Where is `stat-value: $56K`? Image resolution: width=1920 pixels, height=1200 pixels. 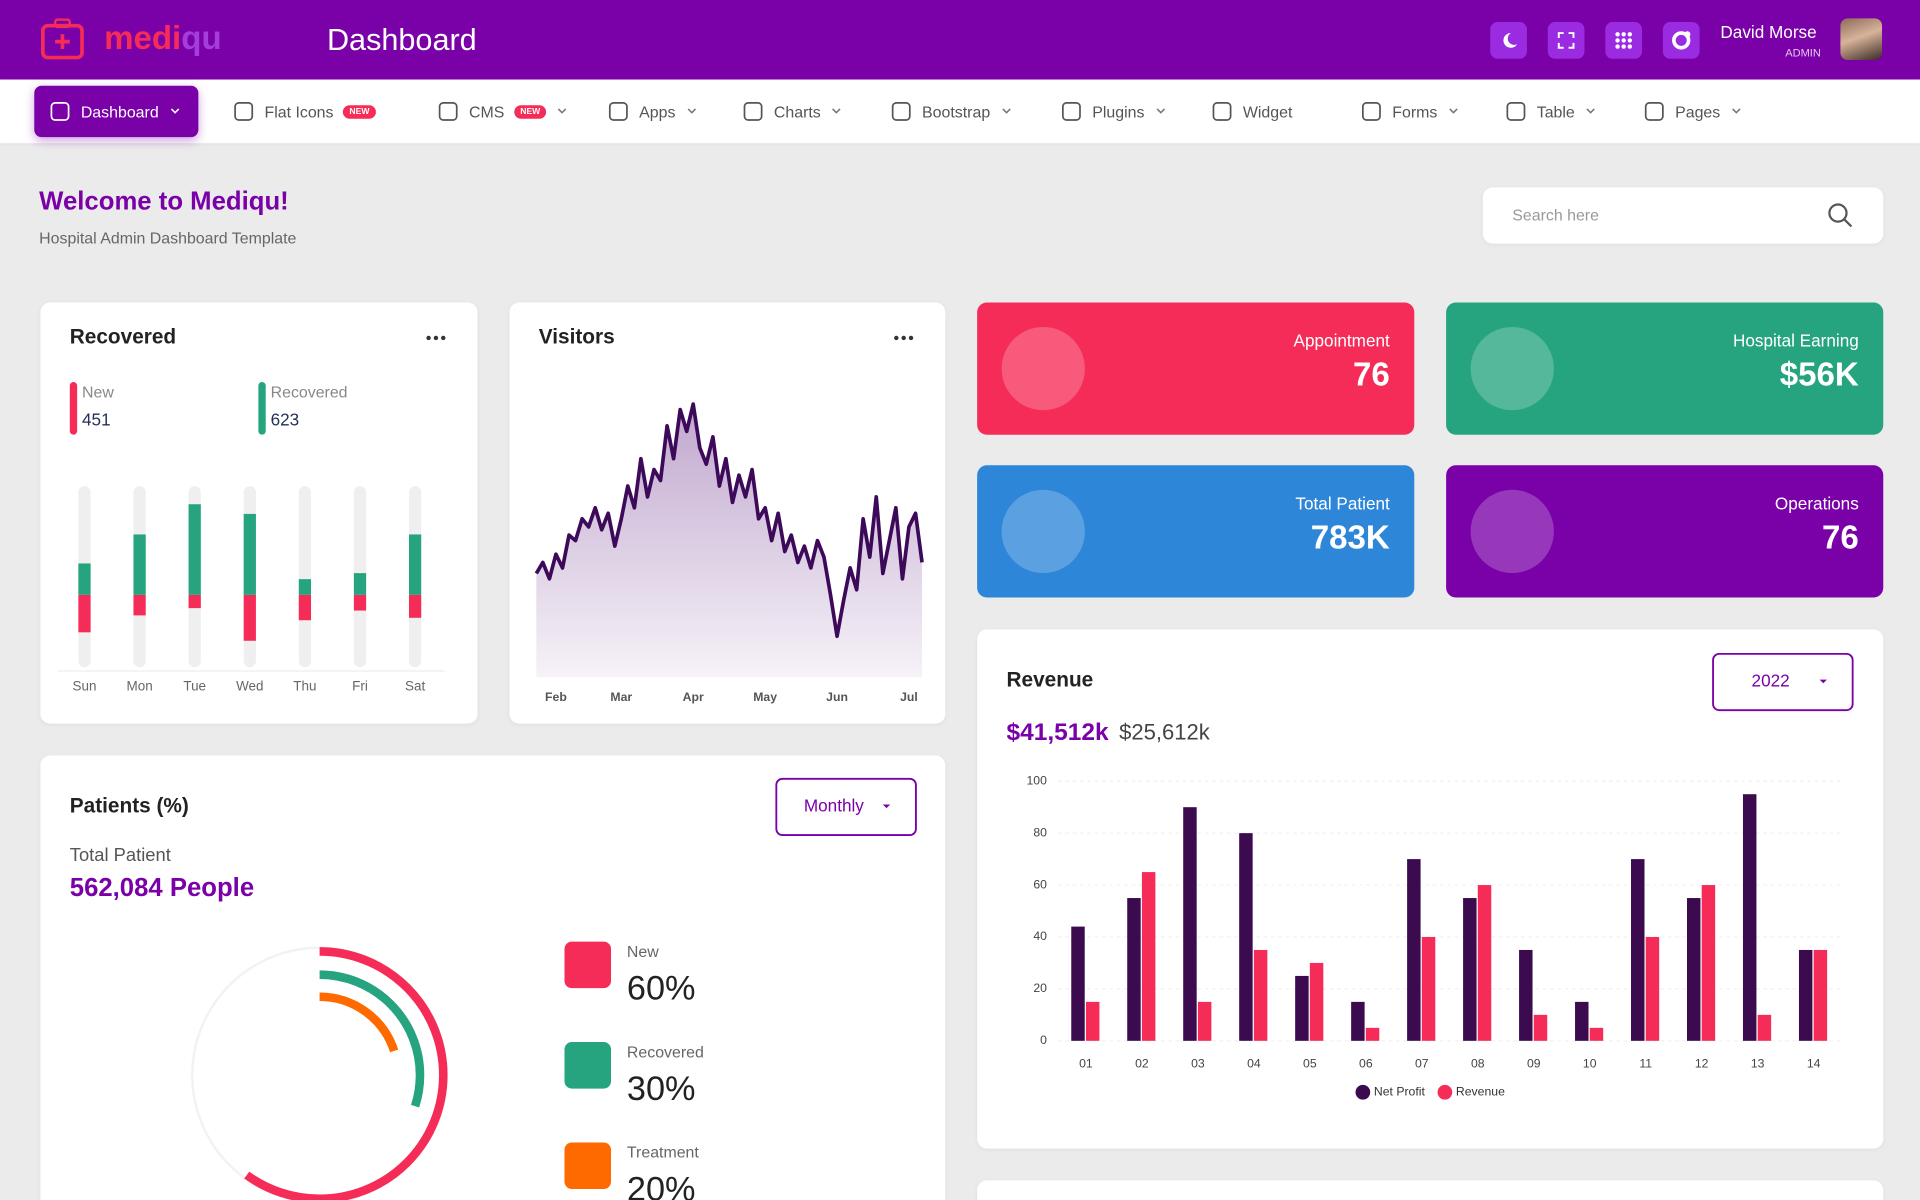 stat-value: $56K is located at coordinates (1819, 375).